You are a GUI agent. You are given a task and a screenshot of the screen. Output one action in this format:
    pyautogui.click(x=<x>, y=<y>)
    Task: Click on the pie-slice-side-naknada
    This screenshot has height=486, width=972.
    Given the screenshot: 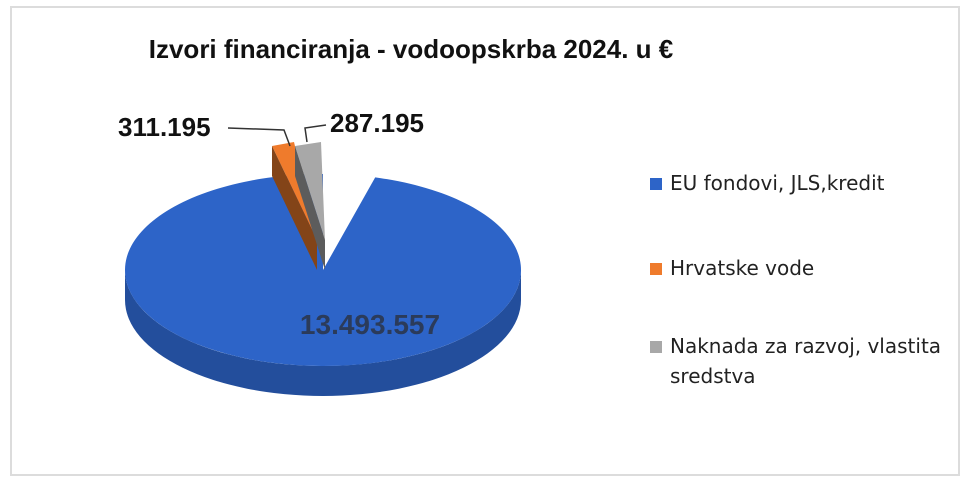 What is the action you would take?
    pyautogui.click(x=310, y=208)
    